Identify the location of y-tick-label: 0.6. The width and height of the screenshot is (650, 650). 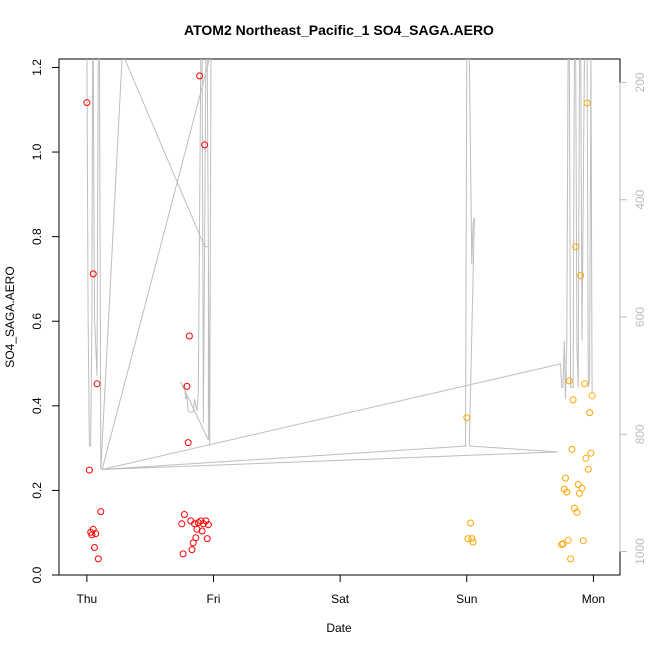
(37, 321).